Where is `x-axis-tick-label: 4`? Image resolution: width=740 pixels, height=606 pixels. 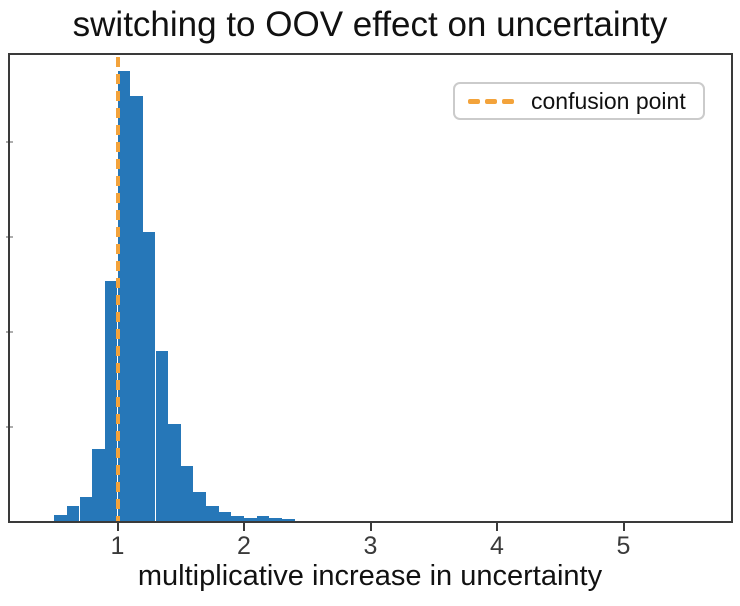
x-axis-tick-label: 4 is located at coordinates (497, 546).